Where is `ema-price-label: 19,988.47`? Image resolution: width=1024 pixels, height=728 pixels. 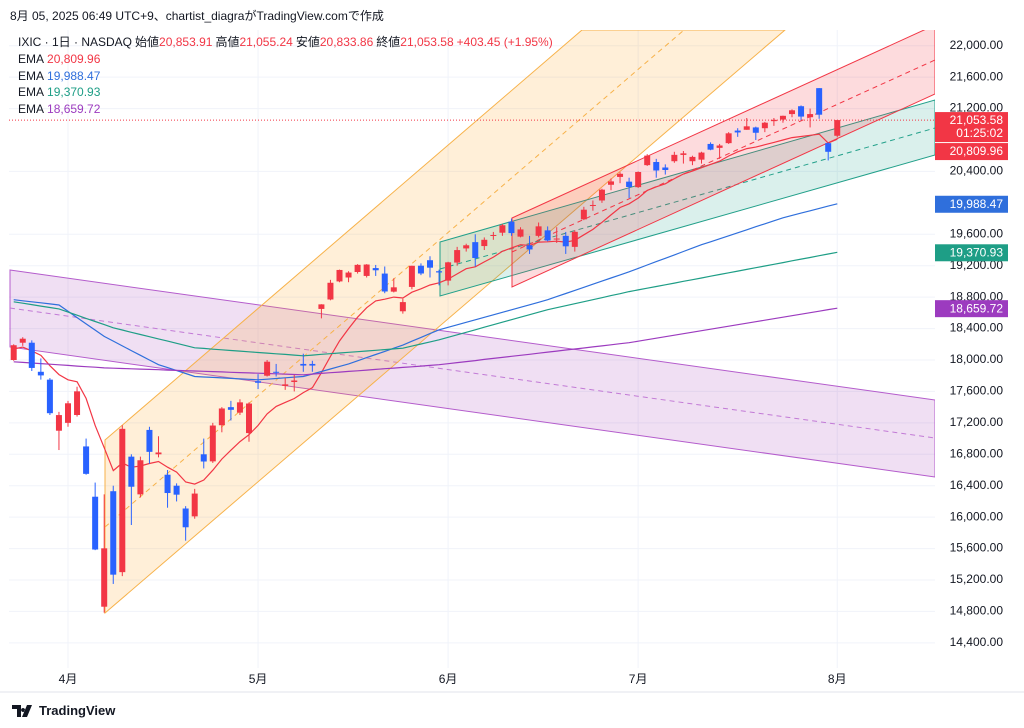
ema-price-label: 19,988.47 is located at coordinates (977, 204).